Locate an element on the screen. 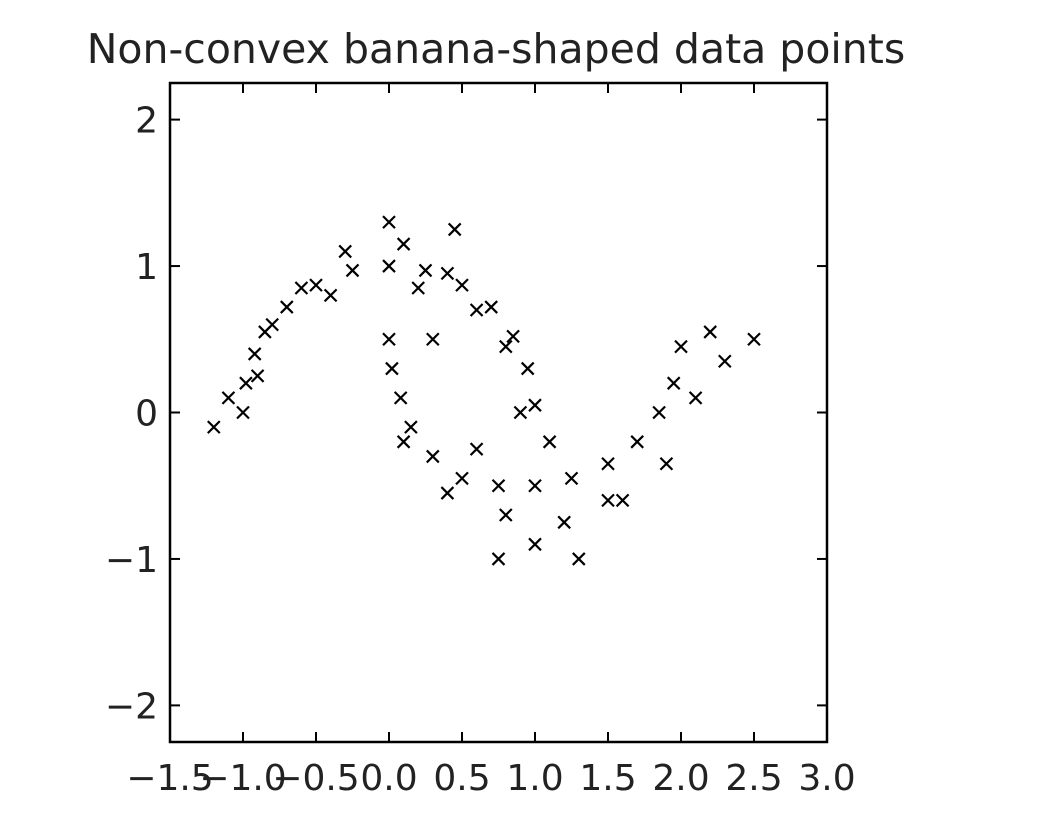  x-tick-label: 2.0 is located at coordinates (680, 778).